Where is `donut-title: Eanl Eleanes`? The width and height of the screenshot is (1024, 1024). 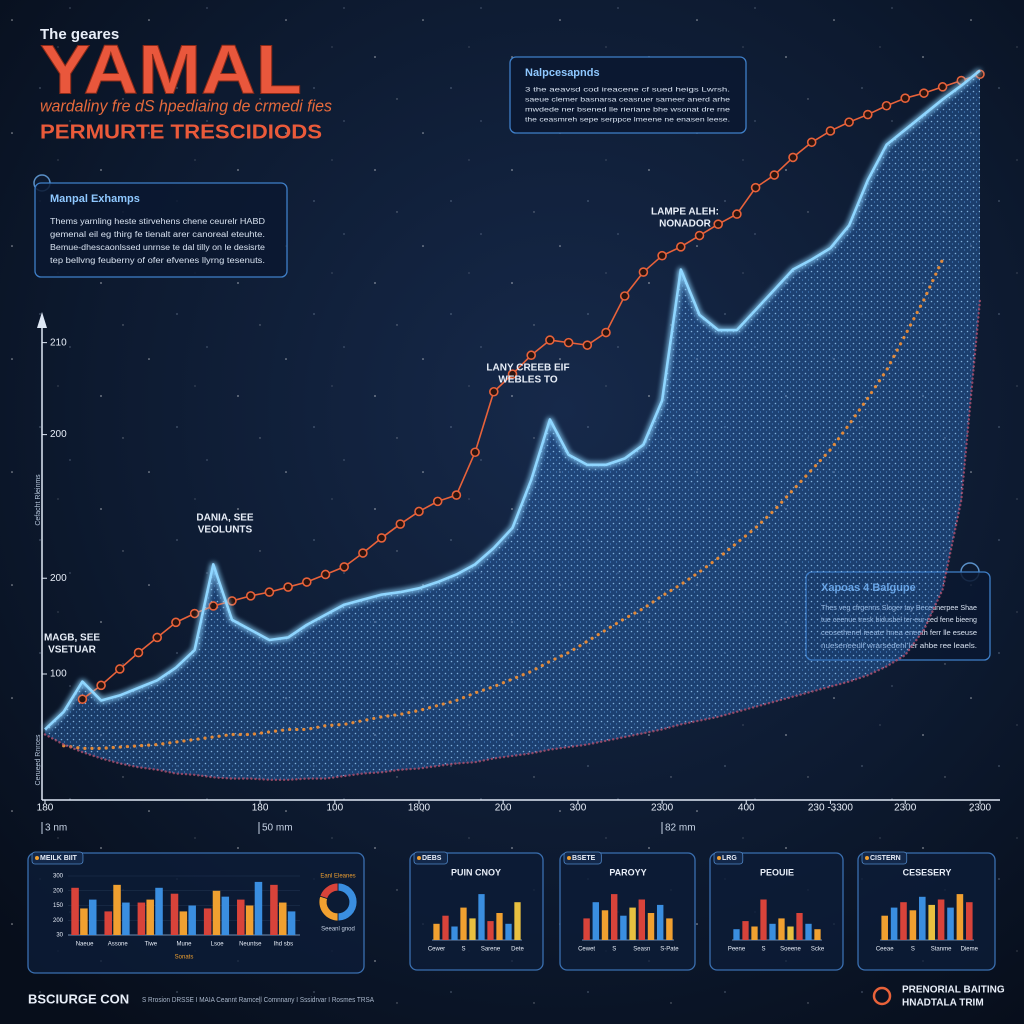 donut-title: Eanl Eleanes is located at coordinates (337, 877).